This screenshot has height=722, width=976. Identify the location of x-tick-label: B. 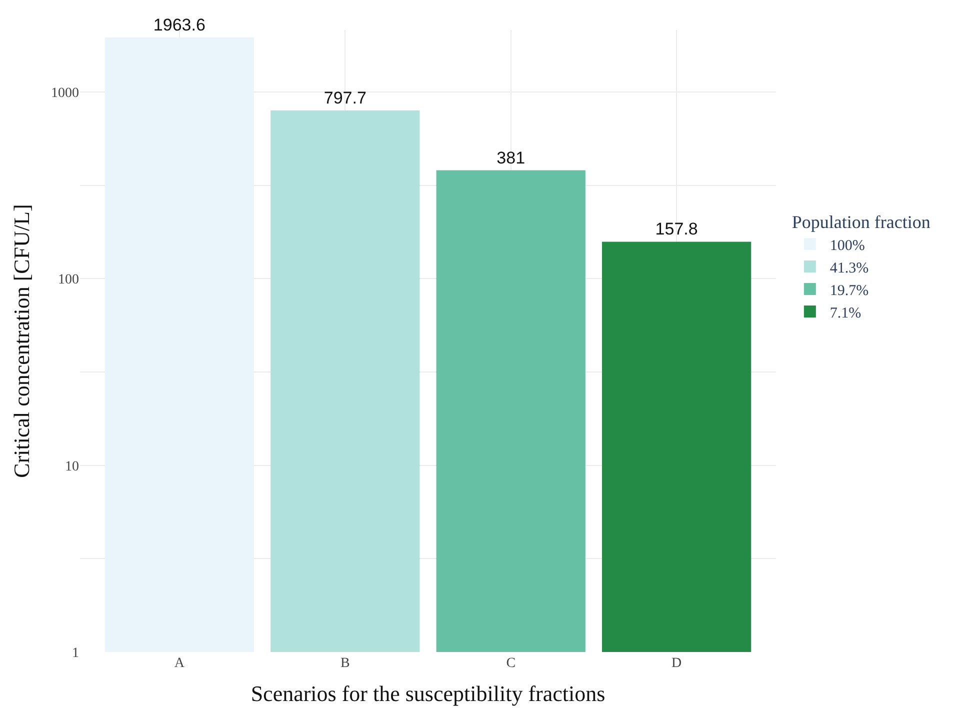
(345, 663).